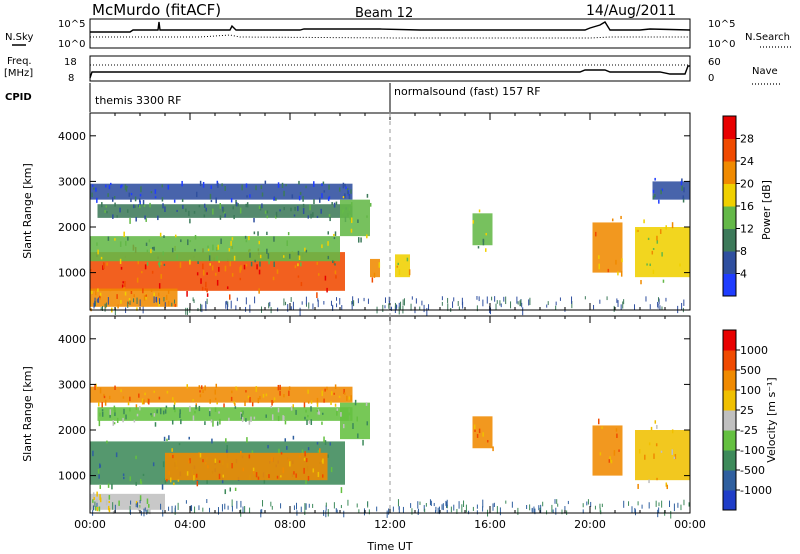 The width and height of the screenshot is (800, 554). I want to click on velocity-tick-label: -1000, so click(756, 490).